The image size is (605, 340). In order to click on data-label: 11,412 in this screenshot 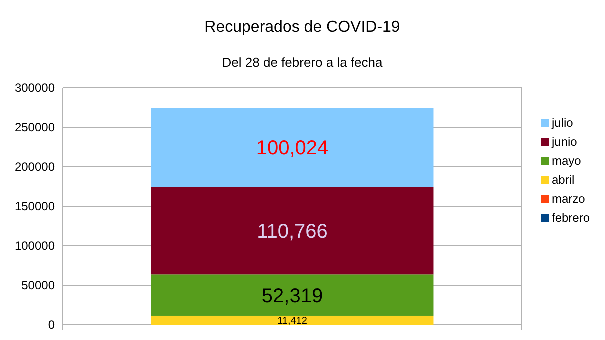, I will do `click(293, 321)`.